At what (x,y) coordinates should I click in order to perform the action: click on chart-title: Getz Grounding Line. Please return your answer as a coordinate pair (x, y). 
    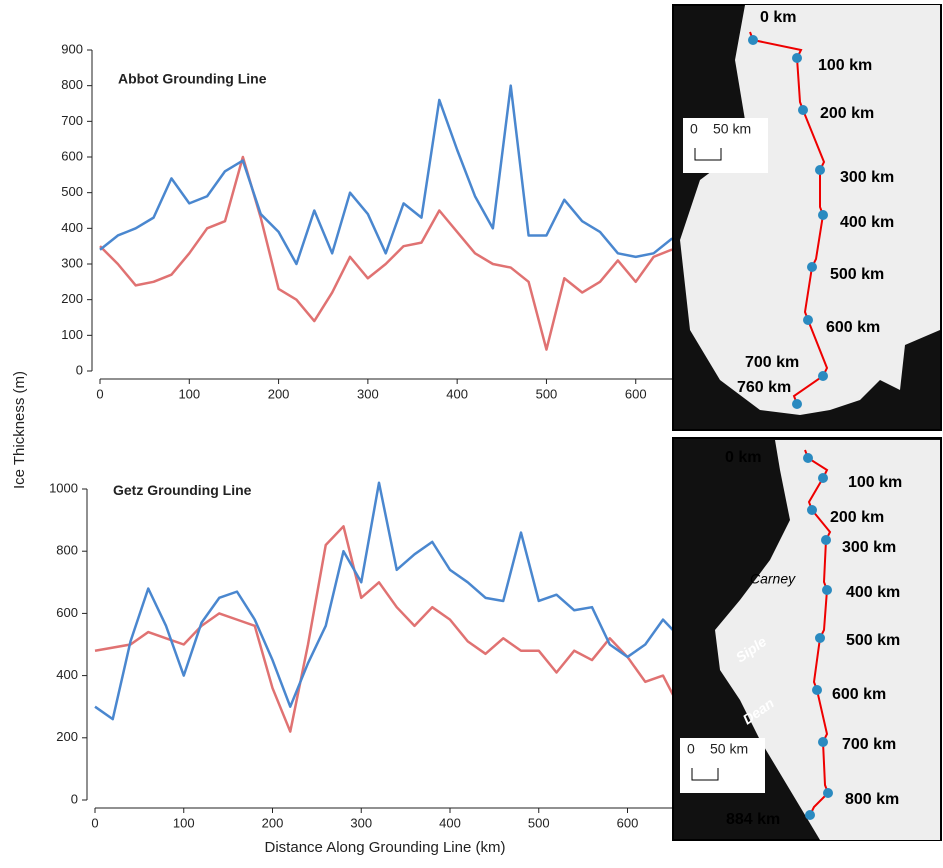
    Looking at the image, I should click on (182, 490).